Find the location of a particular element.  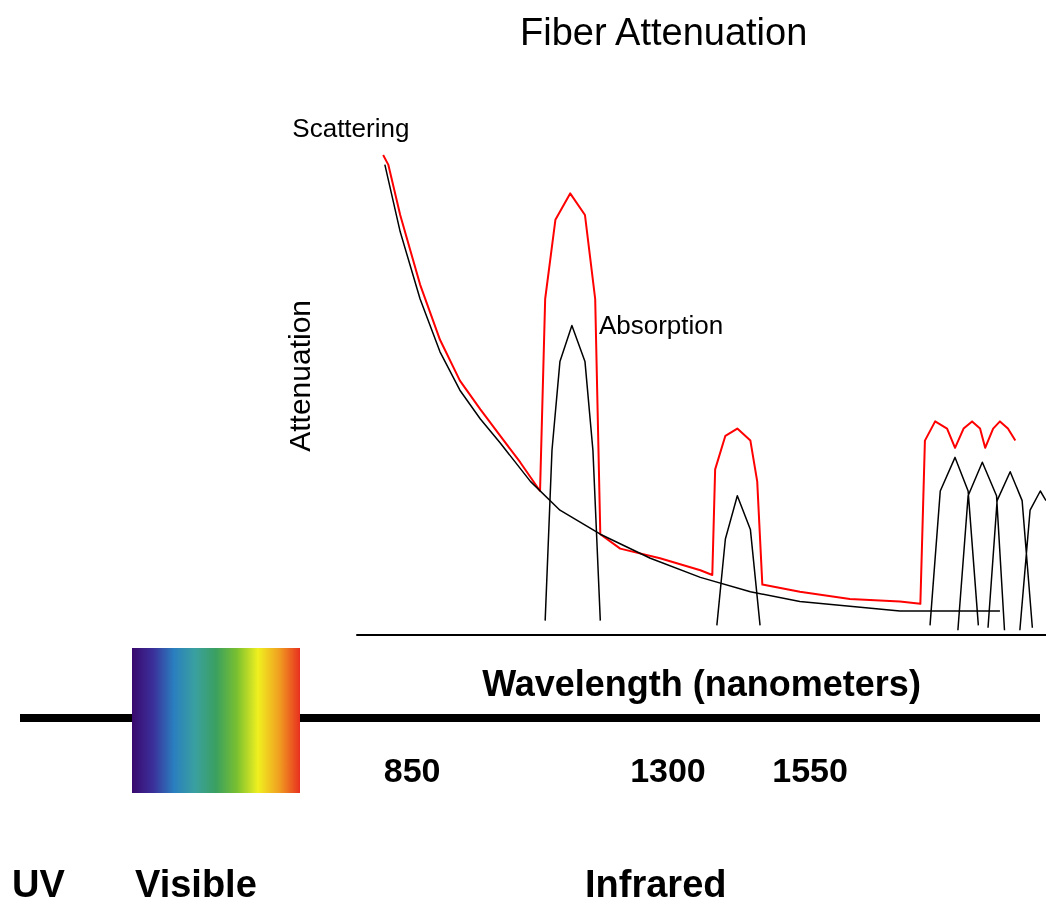

chart-title: Fiber Attenuation is located at coordinates (664, 32).